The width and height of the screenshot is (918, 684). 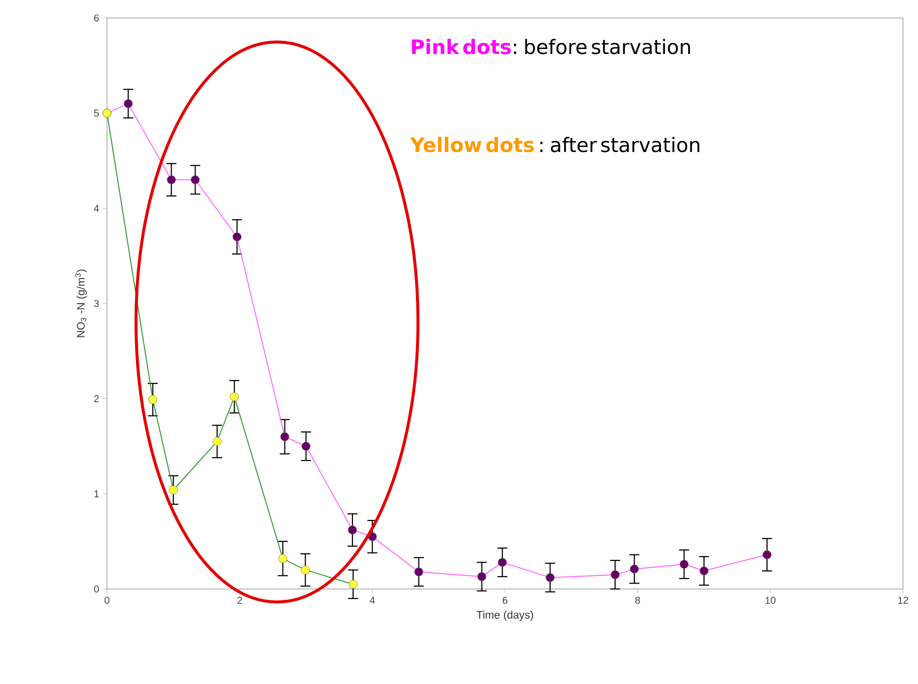 What do you see at coordinates (96, 589) in the screenshot?
I see `y-tick-label: 0` at bounding box center [96, 589].